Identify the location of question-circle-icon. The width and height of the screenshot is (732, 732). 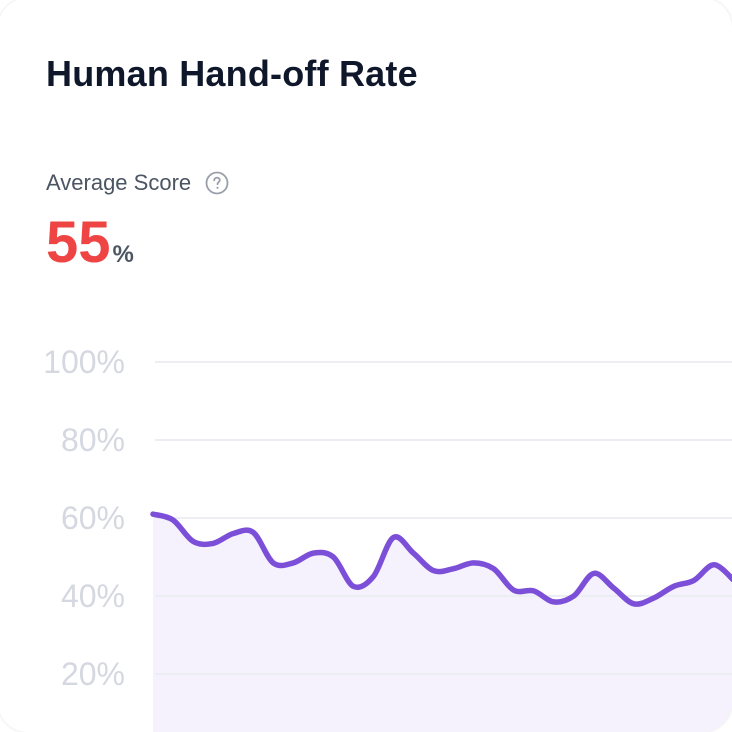
(217, 183).